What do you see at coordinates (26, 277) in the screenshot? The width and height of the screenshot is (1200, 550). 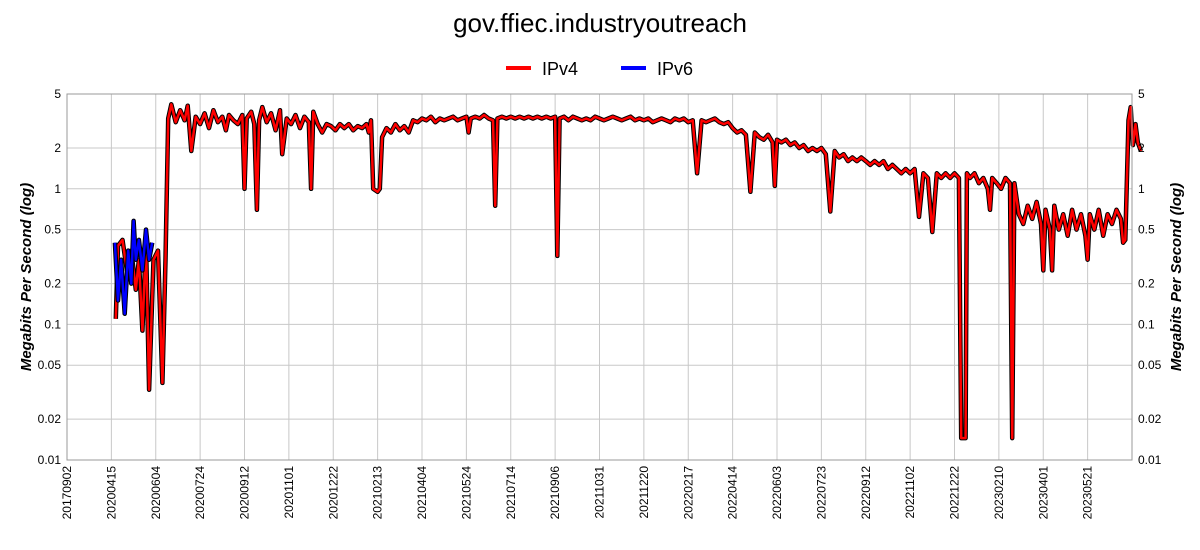 I see `y-axis-label-left: Megabits Per Second (log)` at bounding box center [26, 277].